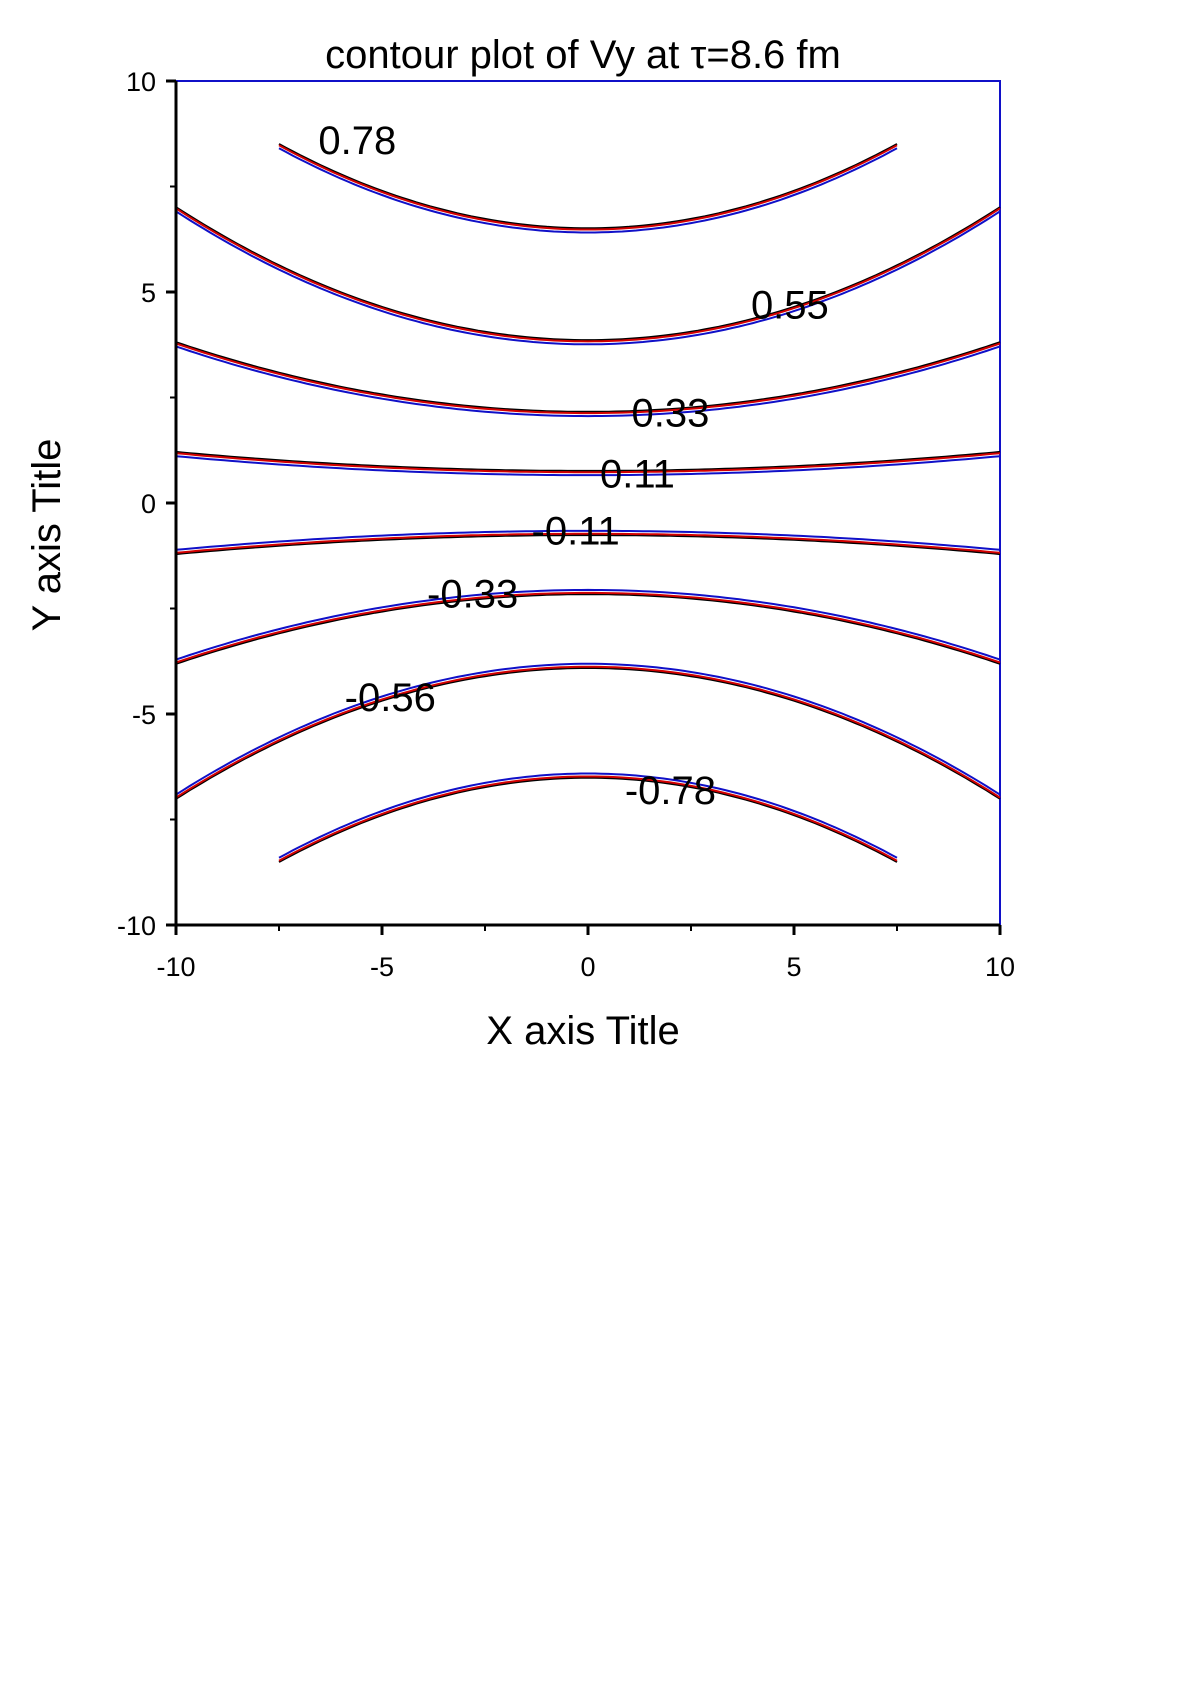 The height and width of the screenshot is (1694, 1183). Describe the element at coordinates (148, 504) in the screenshot. I see `y-tick-label: 0` at that location.